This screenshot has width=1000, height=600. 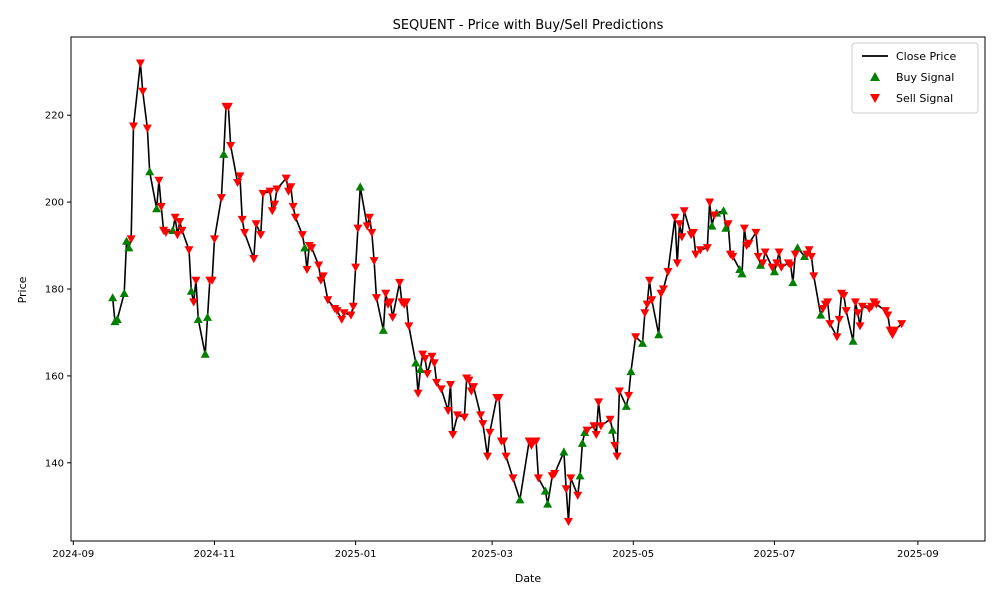 I want to click on legend: Close Price Buy Signal Sell Signal, so click(x=915, y=78).